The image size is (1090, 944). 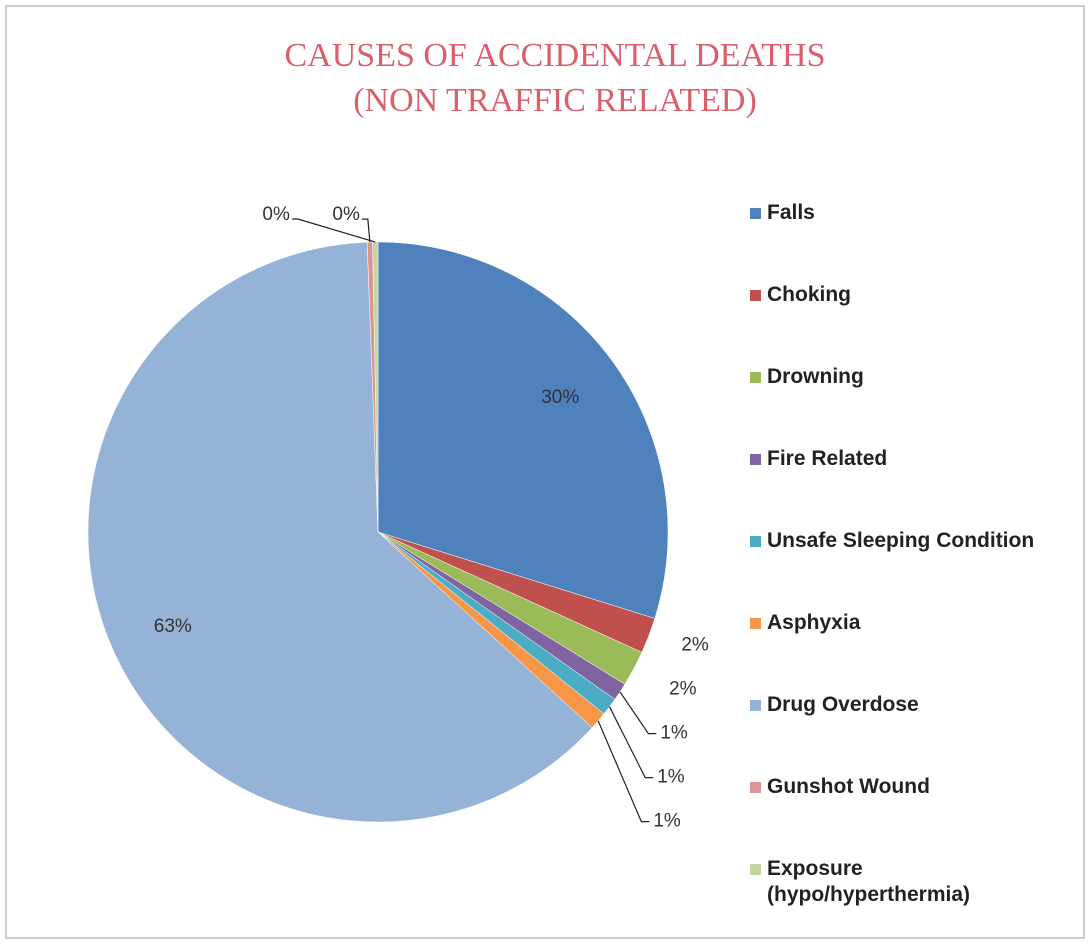 I want to click on chart-subtitle: (NON TRAFFIC RELATED), so click(x=555, y=100).